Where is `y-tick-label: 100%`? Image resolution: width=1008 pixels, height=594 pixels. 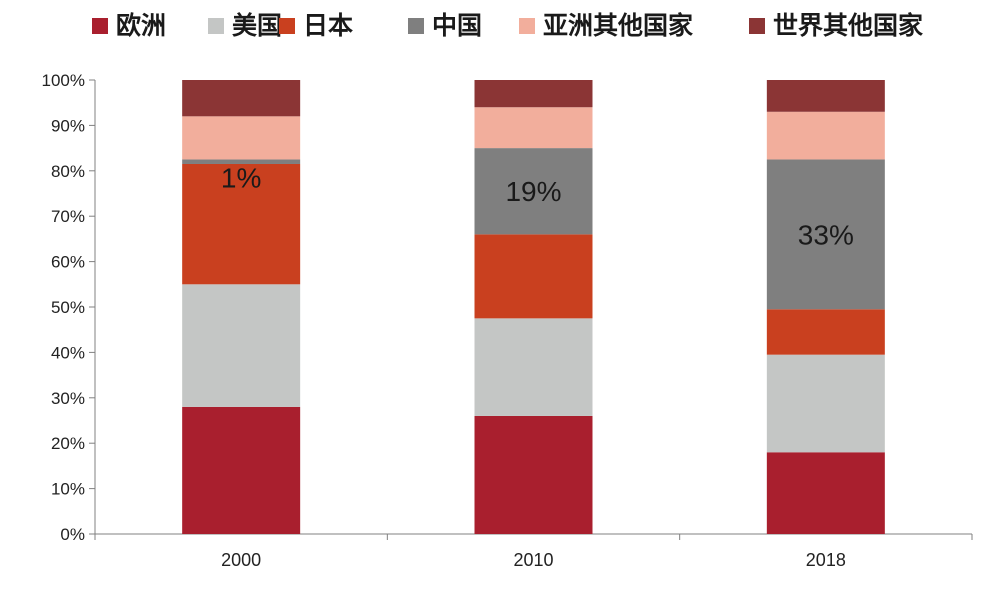 y-tick-label: 100% is located at coordinates (63, 80).